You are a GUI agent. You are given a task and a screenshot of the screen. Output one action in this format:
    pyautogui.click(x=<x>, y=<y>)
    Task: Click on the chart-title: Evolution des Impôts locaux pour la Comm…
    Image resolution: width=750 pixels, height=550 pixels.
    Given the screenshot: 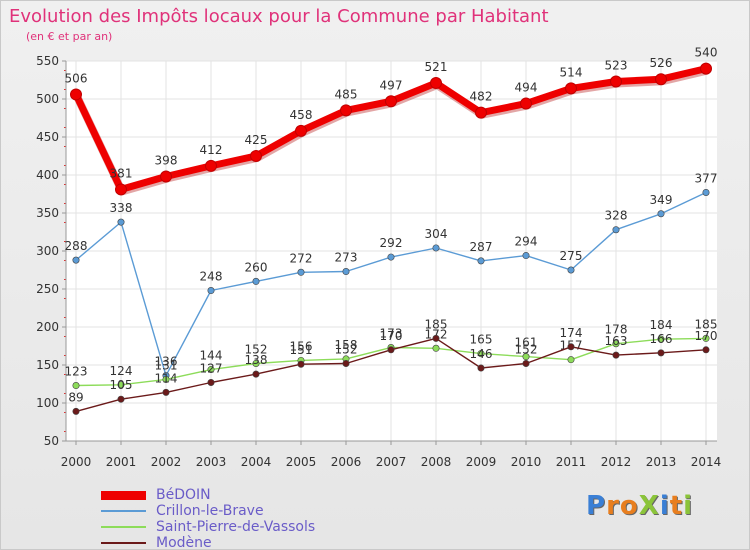 What is the action you would take?
    pyautogui.click(x=279, y=16)
    